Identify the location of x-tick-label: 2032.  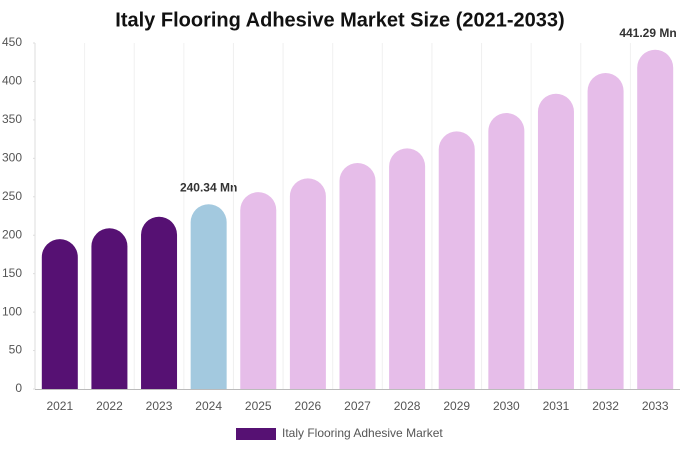
(605, 406).